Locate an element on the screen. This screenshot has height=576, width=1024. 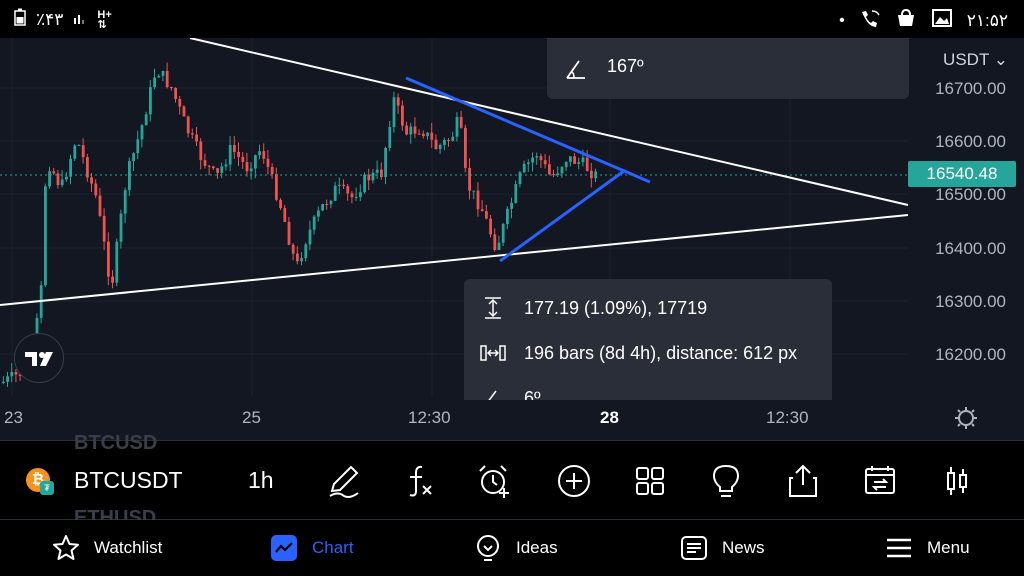
nav-chart-label: Chart is located at coordinates (333, 547).